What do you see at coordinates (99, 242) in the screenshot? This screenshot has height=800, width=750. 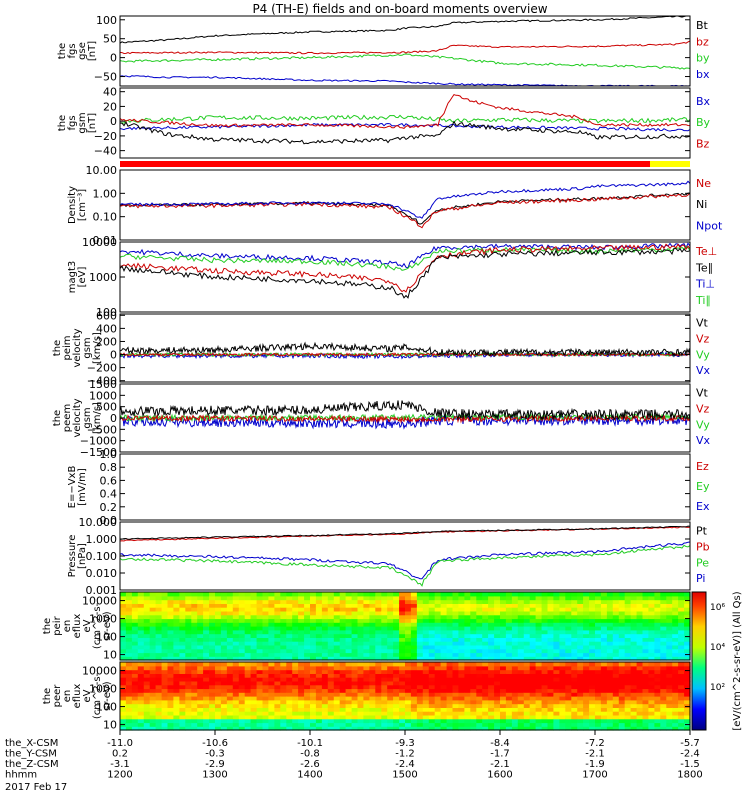 I see `y-tick-label: 10000` at bounding box center [99, 242].